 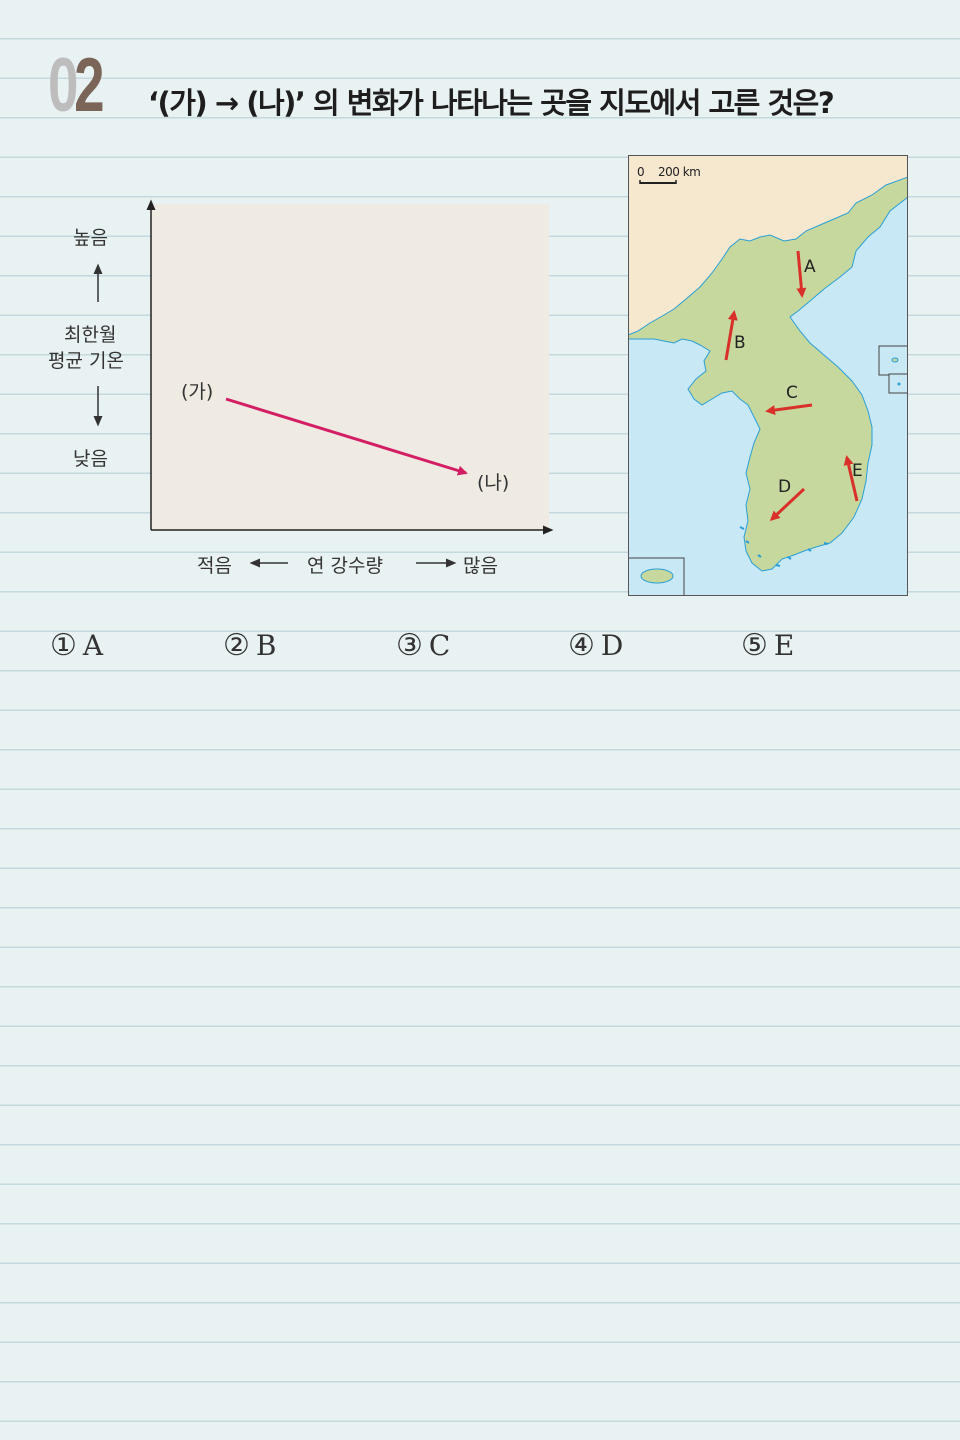 I want to click on y-high-label: 높음, so click(x=90, y=238).